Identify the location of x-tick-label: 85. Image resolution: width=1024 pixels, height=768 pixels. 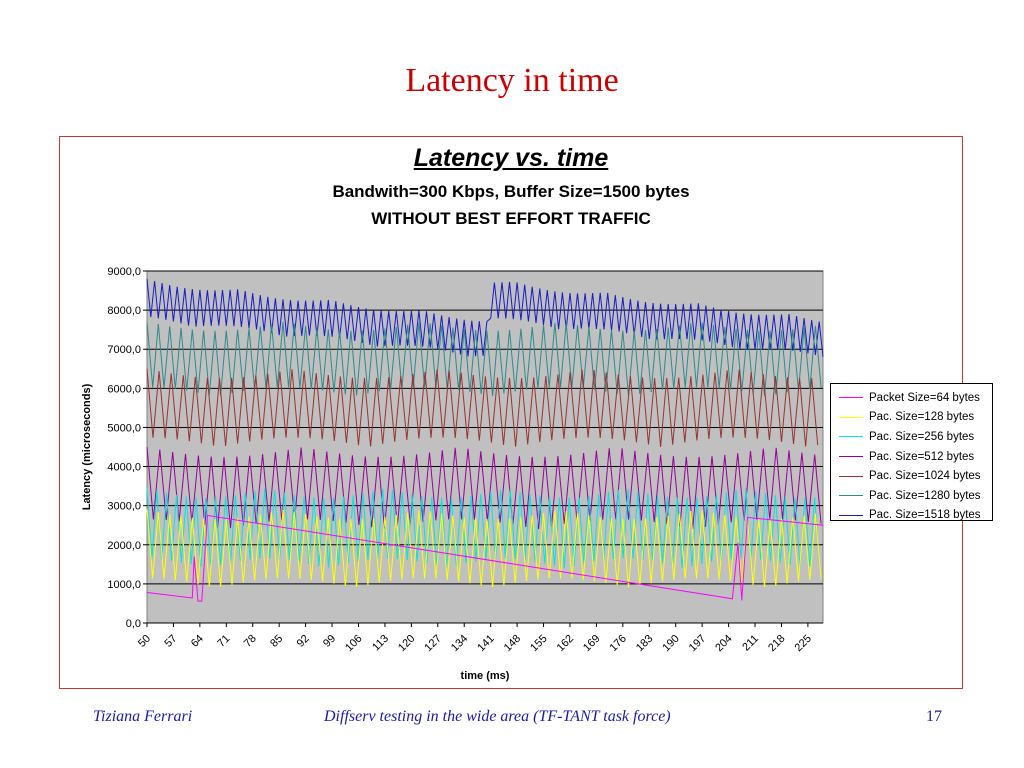
(276, 641).